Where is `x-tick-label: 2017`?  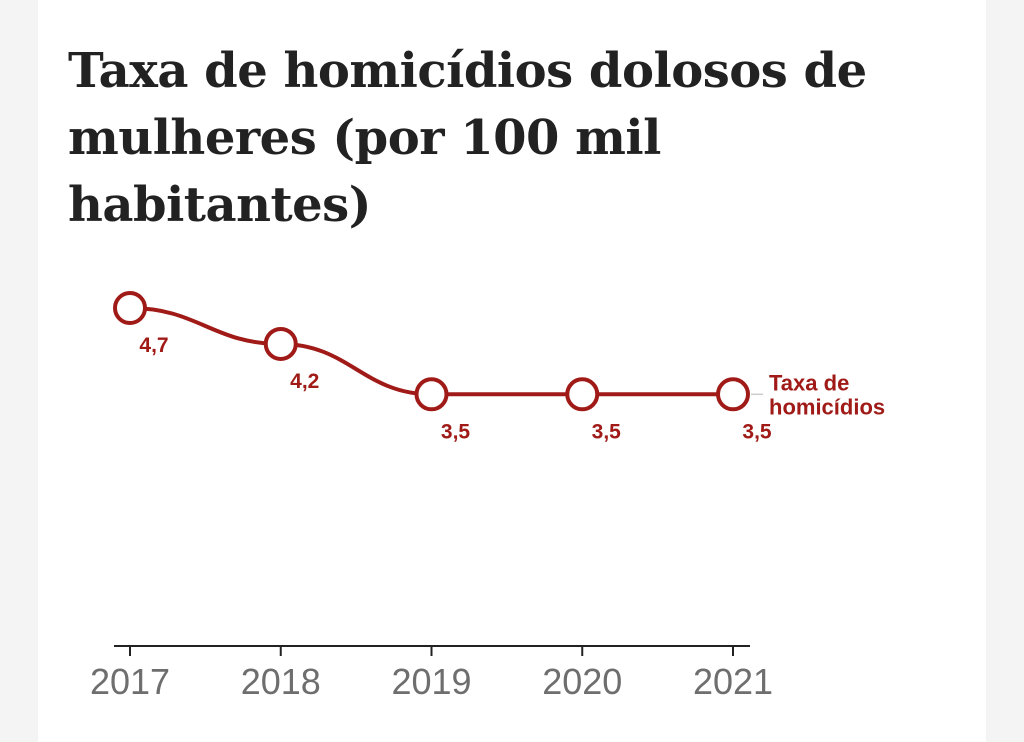 x-tick-label: 2017 is located at coordinates (130, 681).